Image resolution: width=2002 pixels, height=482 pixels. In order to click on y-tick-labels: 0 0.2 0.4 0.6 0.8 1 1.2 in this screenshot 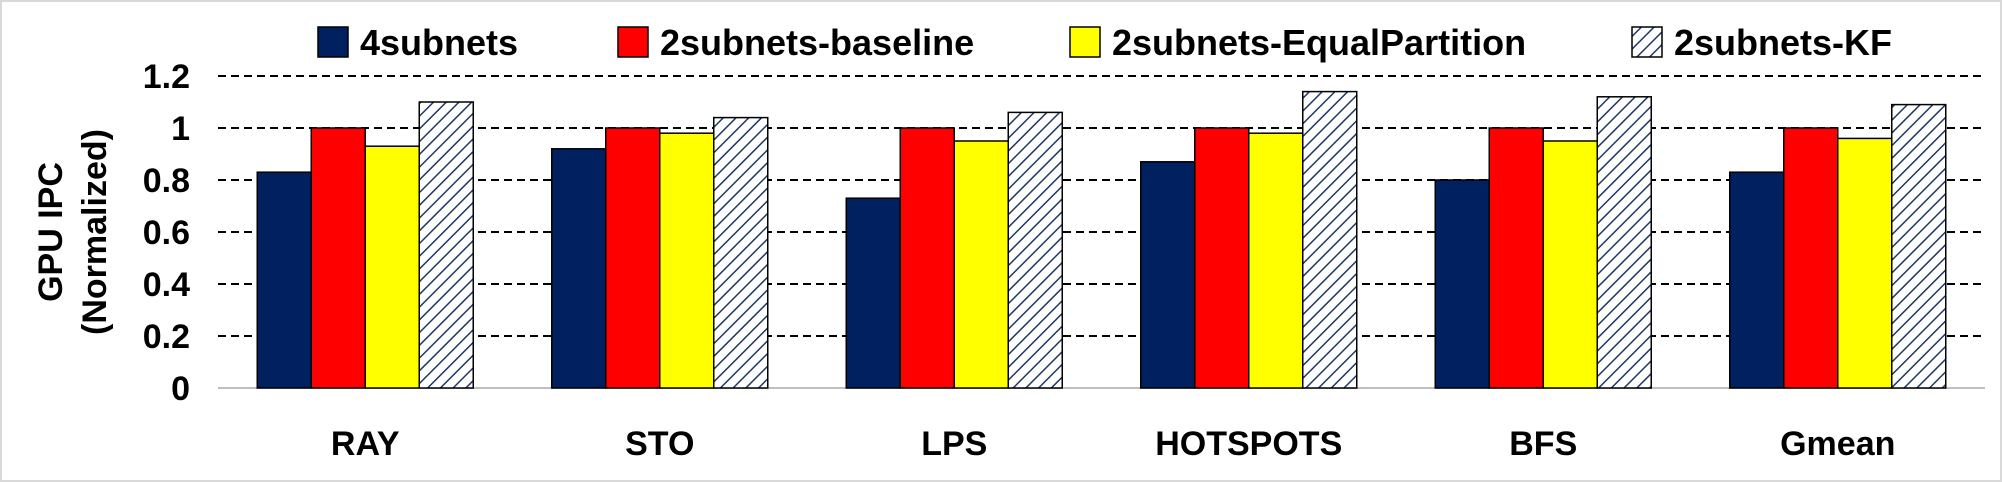, I will do `click(166, 233)`.